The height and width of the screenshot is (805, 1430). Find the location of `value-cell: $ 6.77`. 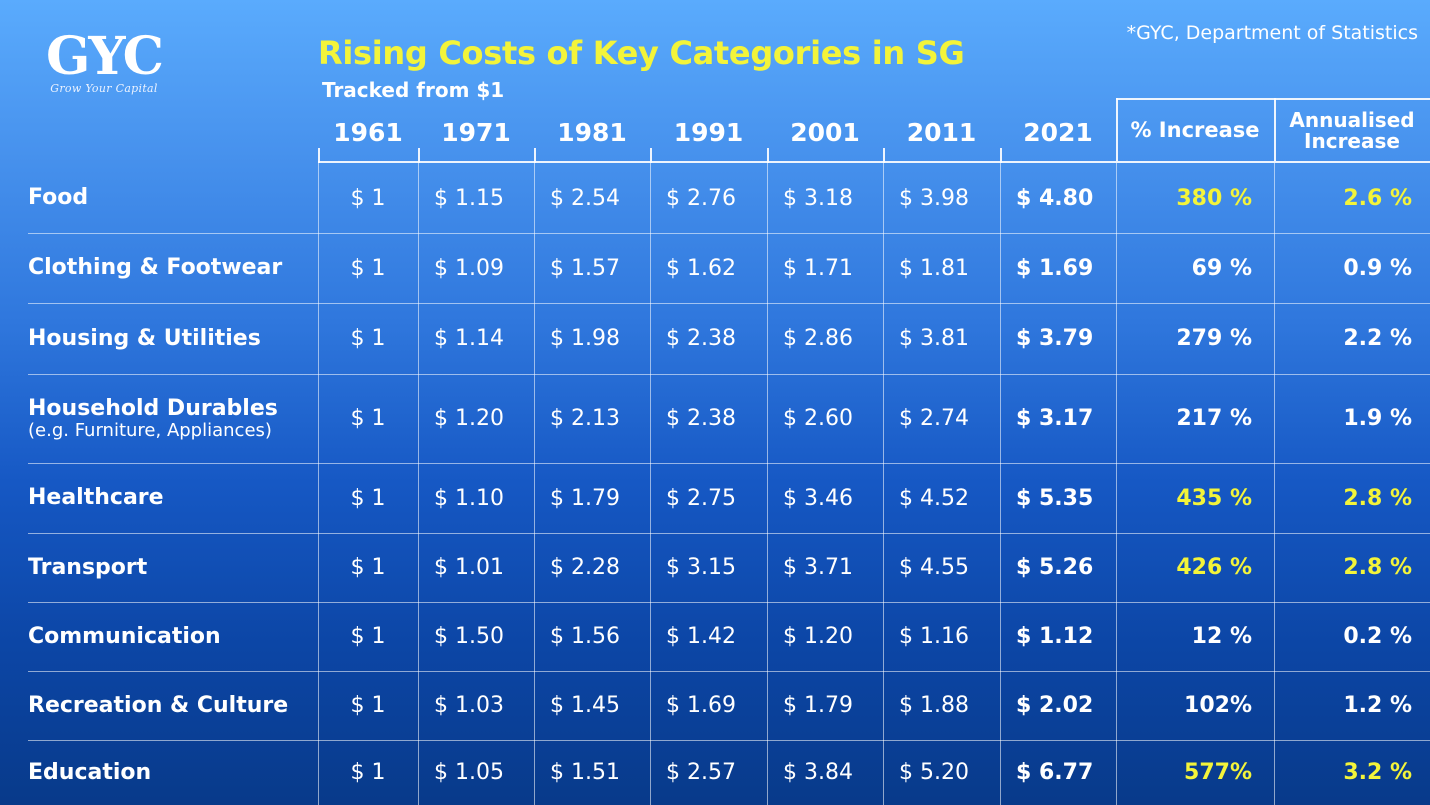

value-cell: $ 6.77 is located at coordinates (1055, 772).